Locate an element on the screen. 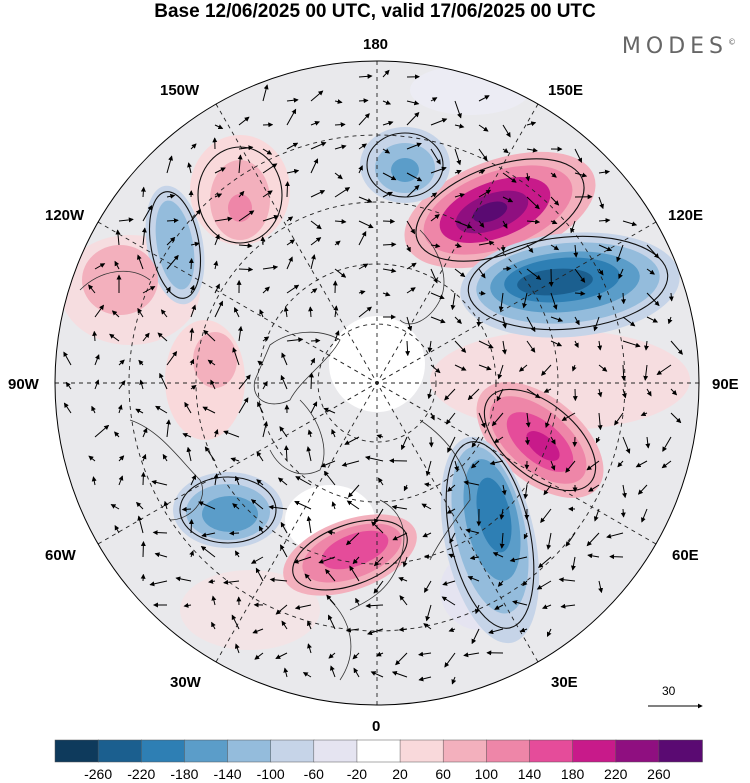 The image size is (750, 783). lon-label-150w: 150W is located at coordinates (180, 90).